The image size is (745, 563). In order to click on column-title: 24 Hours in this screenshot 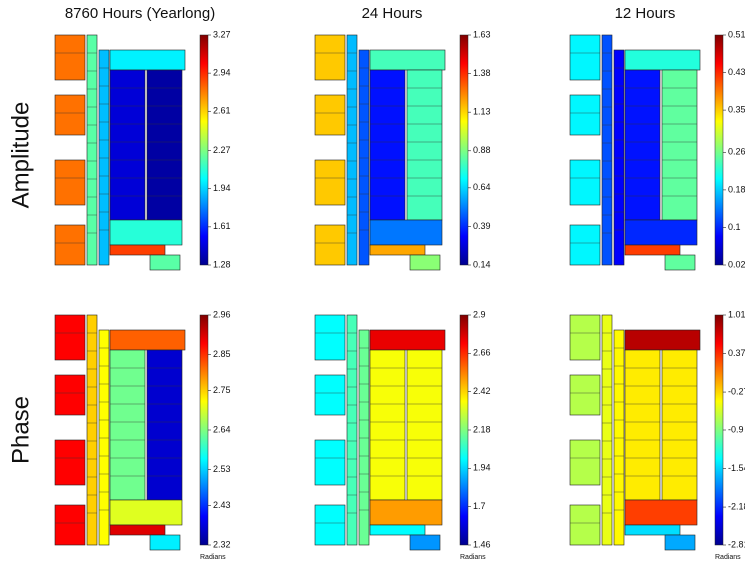, I will do `click(392, 13)`.